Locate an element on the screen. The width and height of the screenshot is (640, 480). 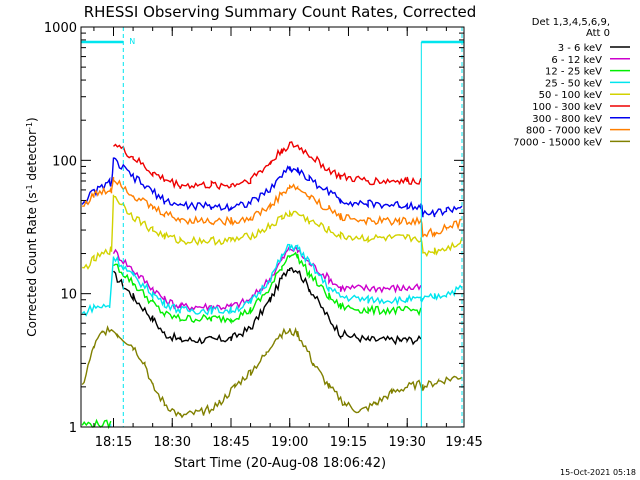
y-tick-label: 1000 is located at coordinates (60, 28).